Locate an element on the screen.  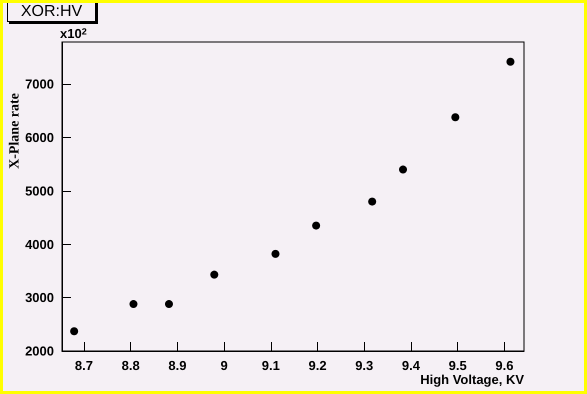
y-tick-label: 2000 is located at coordinates (39, 351).